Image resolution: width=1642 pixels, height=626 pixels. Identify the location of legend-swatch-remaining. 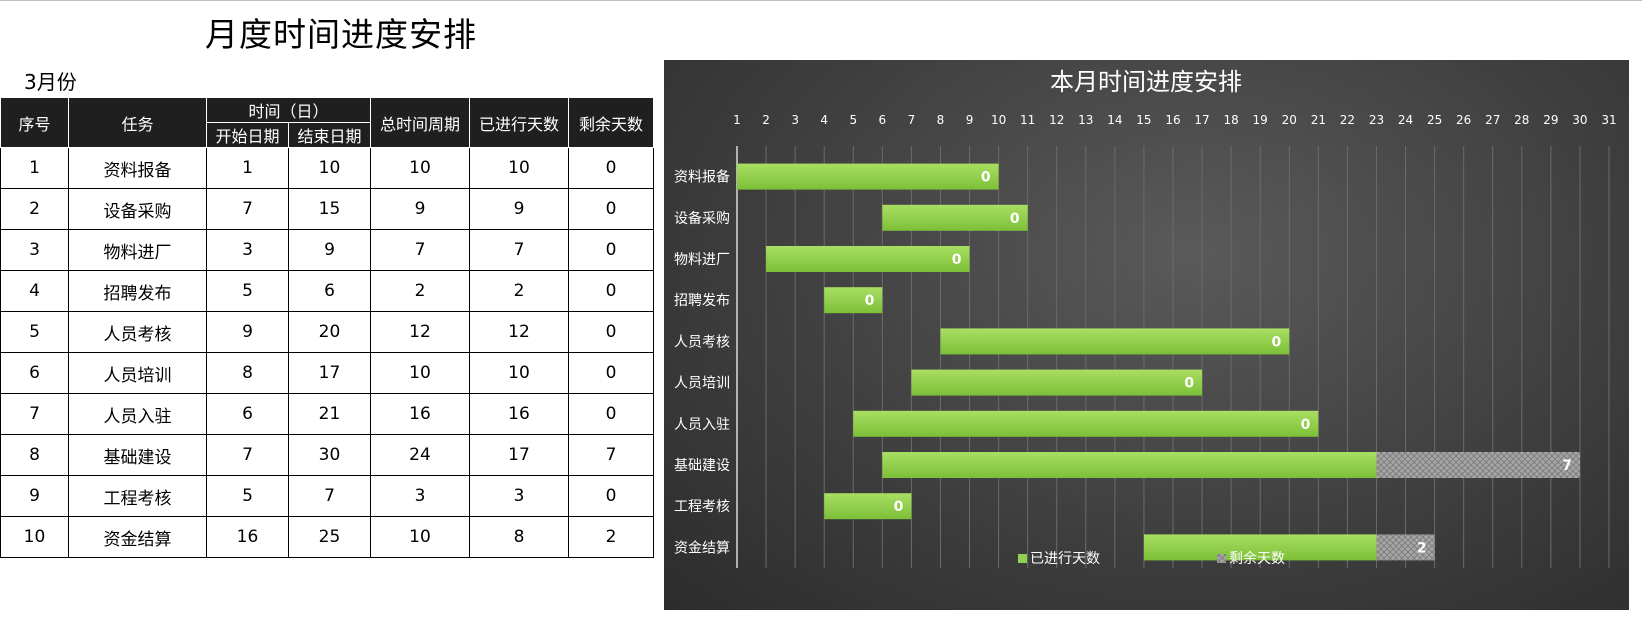
(1221, 558).